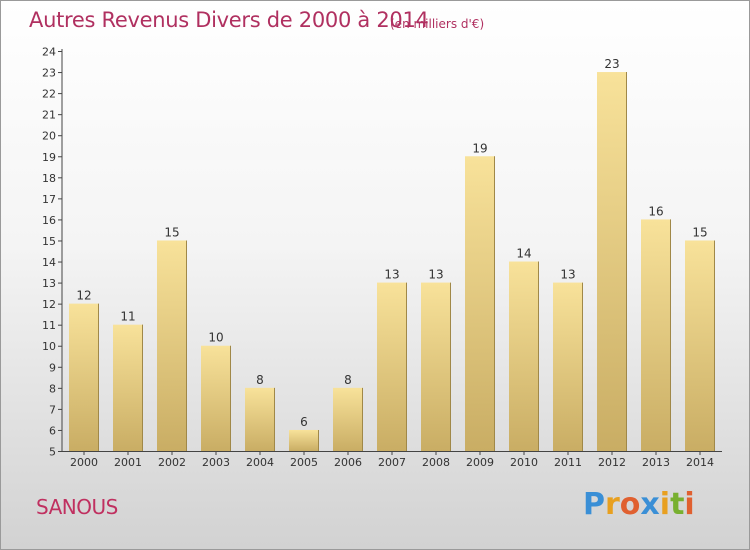 The width and height of the screenshot is (750, 550). Describe the element at coordinates (677, 504) in the screenshot. I see `logo-letter: t` at that location.